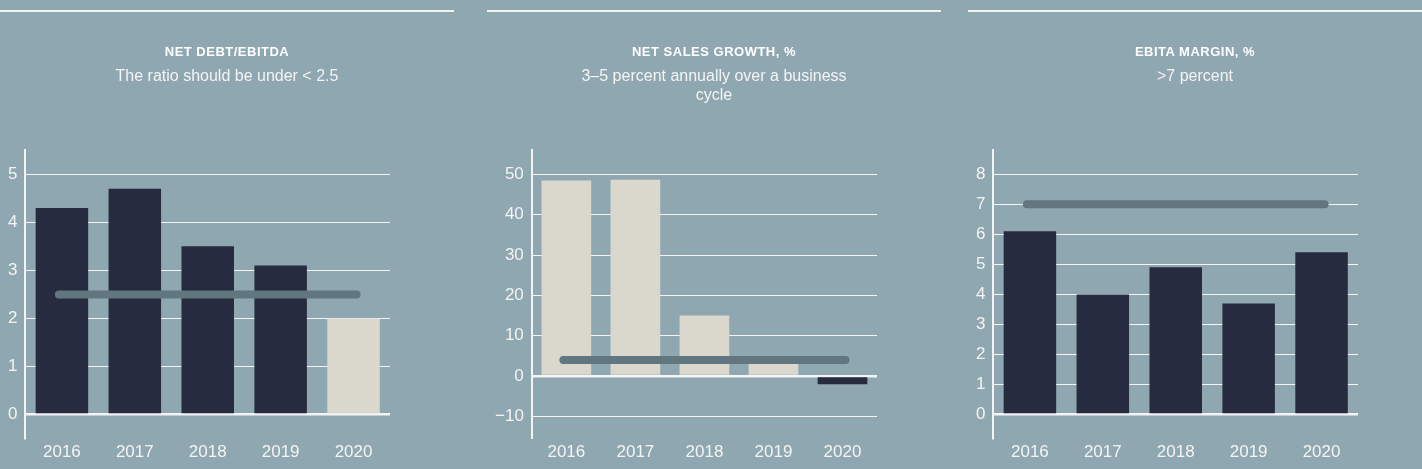 This screenshot has height=469, width=1422. What do you see at coordinates (514, 174) in the screenshot?
I see `y-tick-label: 50` at bounding box center [514, 174].